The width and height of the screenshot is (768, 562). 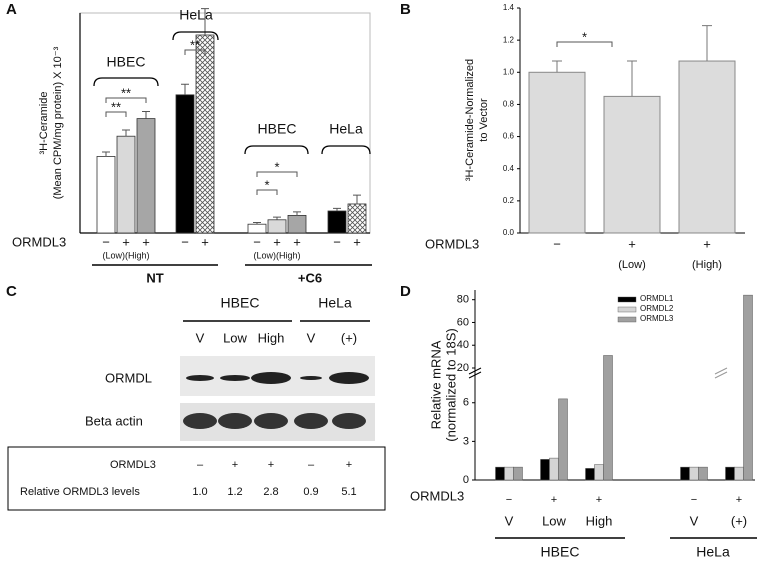 I want to click on y-tick-label: 1.2, so click(x=509, y=39).